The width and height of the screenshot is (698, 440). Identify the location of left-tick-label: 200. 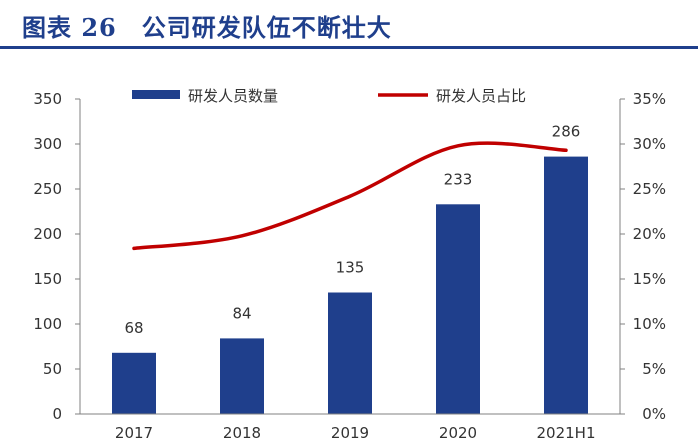
(47, 234).